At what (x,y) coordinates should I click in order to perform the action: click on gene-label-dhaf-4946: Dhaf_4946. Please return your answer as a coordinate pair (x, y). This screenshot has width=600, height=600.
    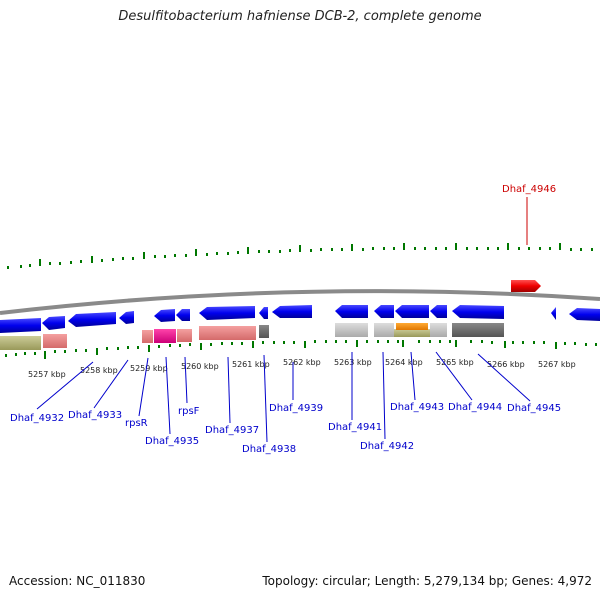
    Looking at the image, I should click on (529, 189).